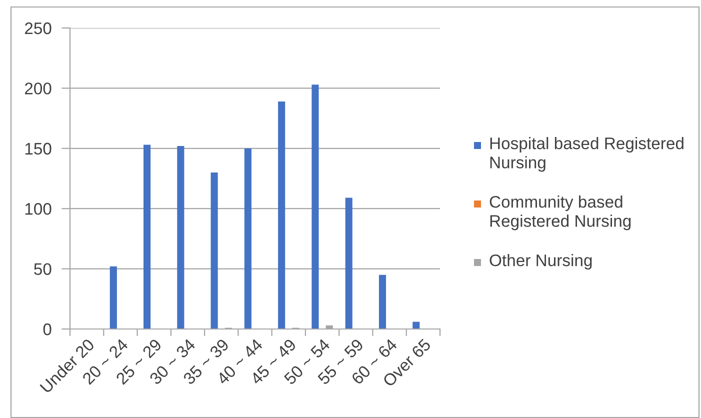  I want to click on y-tick-label: 250, so click(38, 28).